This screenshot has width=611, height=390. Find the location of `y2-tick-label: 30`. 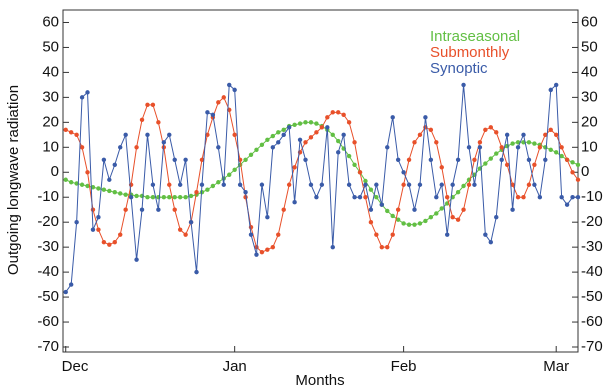

y2-tick-label: 30 is located at coordinates (589, 96).